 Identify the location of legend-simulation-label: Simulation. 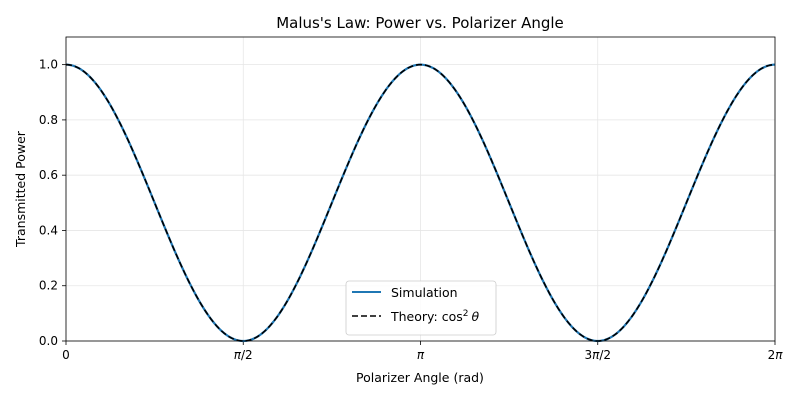
(424, 292).